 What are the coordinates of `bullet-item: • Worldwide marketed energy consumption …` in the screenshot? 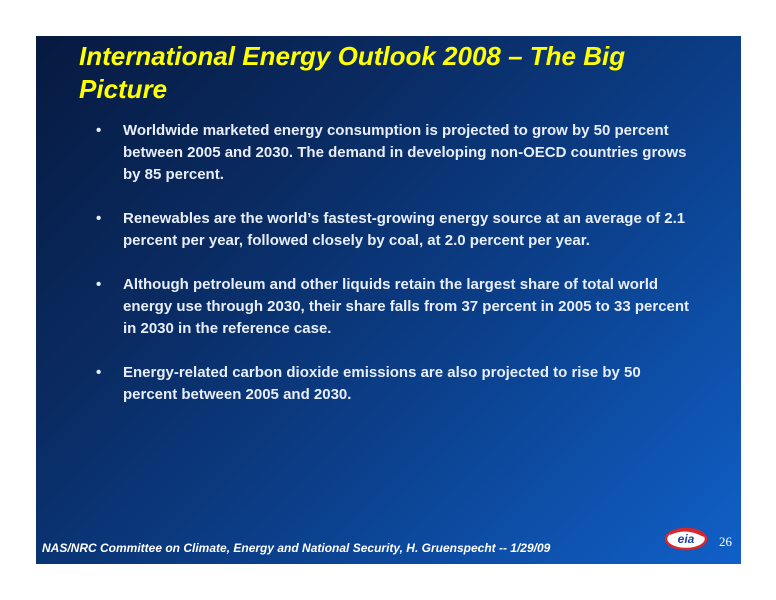 It's located at (396, 153).